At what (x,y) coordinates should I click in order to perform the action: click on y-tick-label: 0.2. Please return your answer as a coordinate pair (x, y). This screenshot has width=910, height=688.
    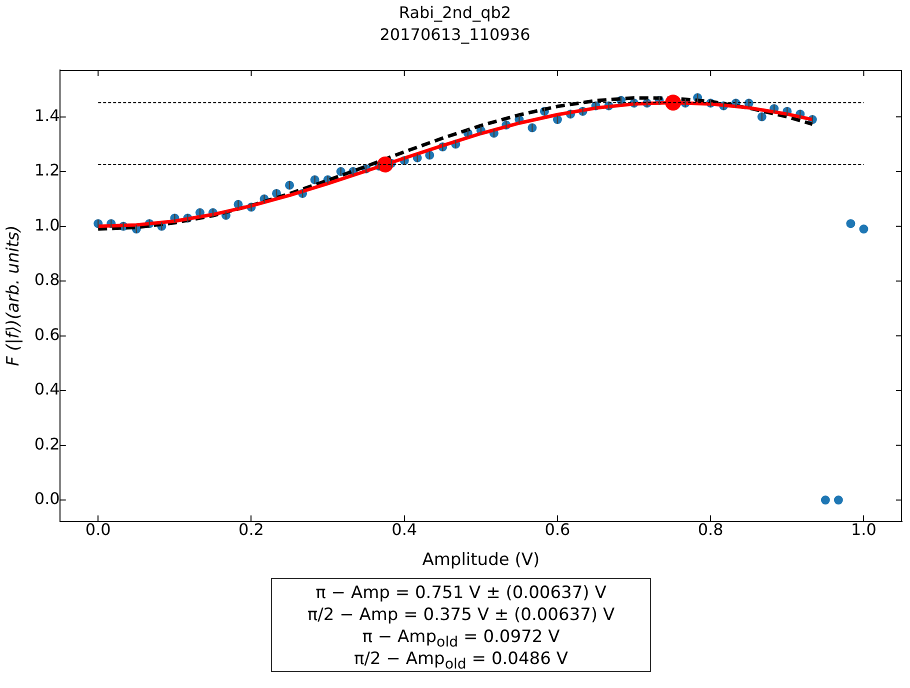
    Looking at the image, I should click on (47, 444).